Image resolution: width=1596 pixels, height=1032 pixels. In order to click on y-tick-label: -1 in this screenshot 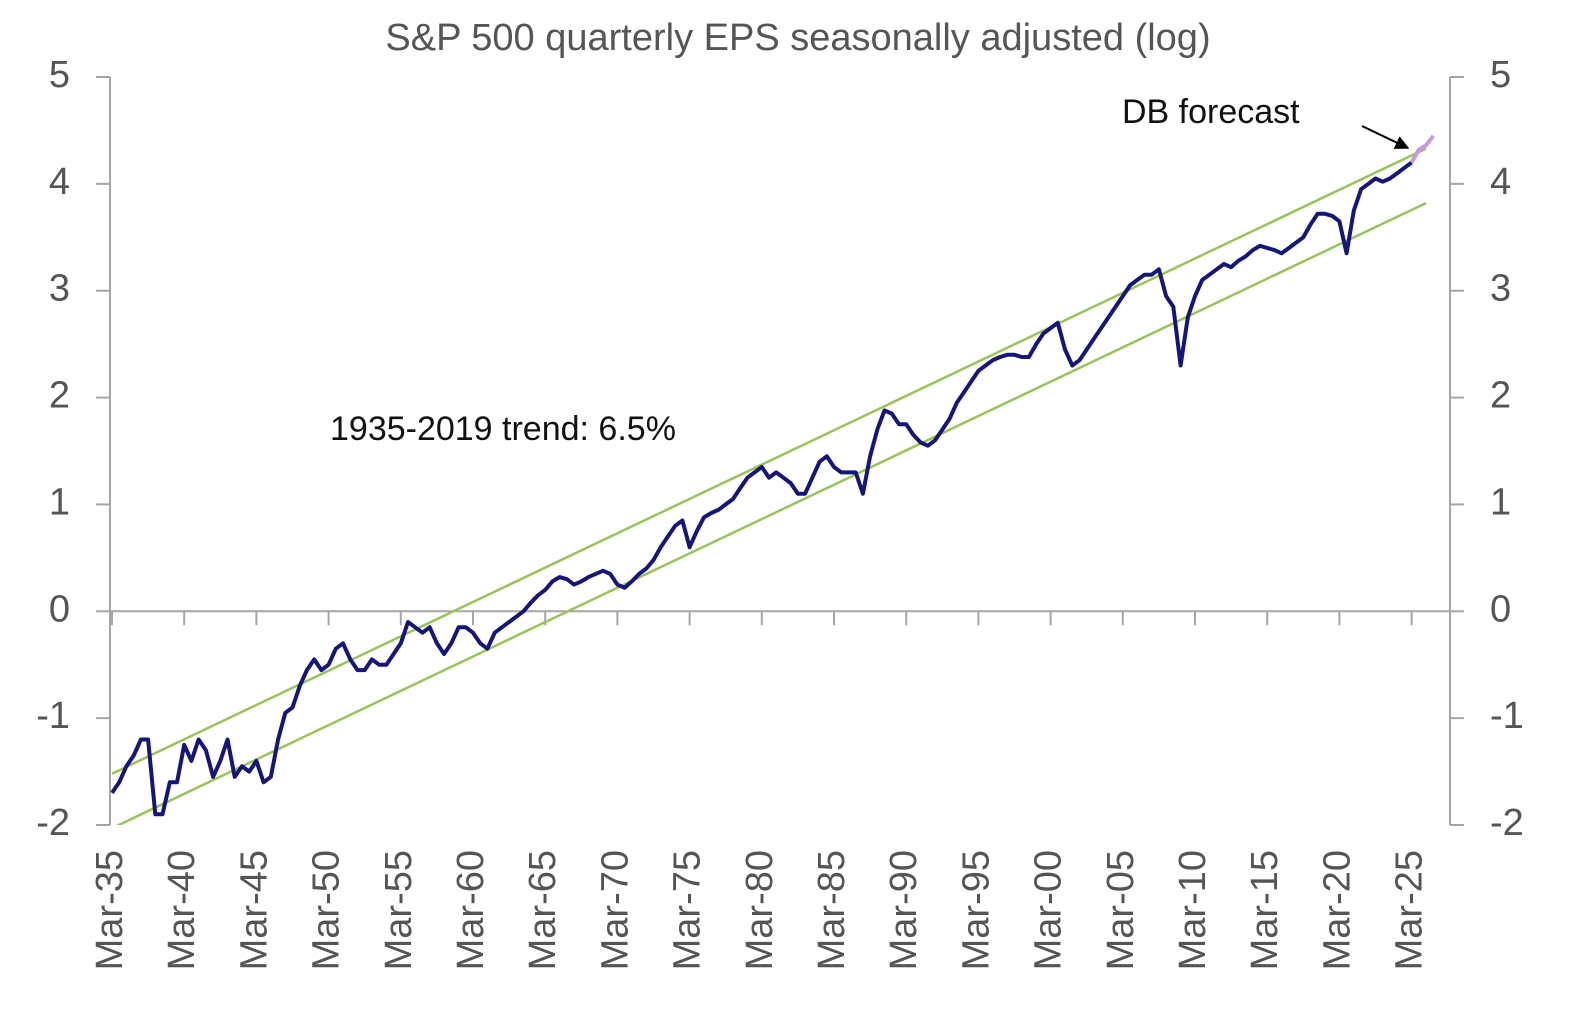, I will do `click(53, 716)`.